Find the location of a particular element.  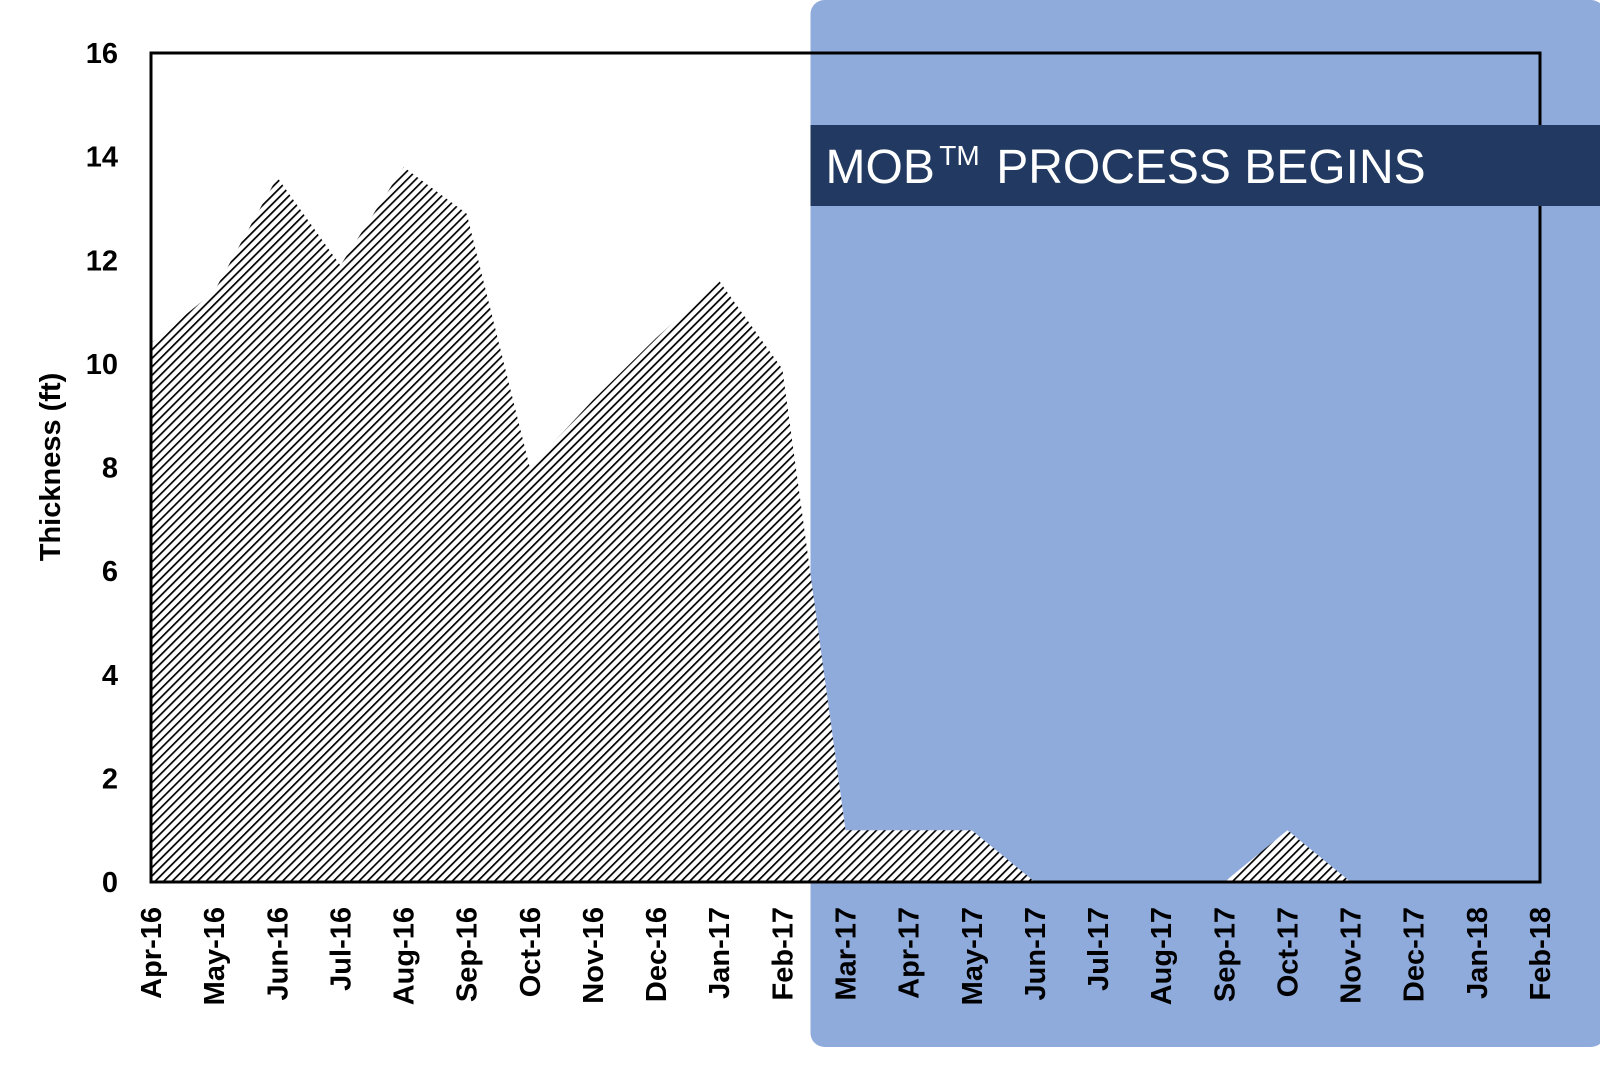

mob-banner-label: MOB TM PROCESS BEGINS is located at coordinates (1126, 167).